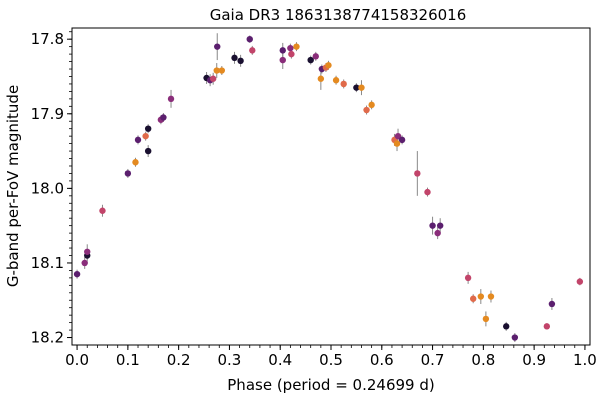 This screenshot has width=600, height=400. I want to click on x-tick-label: 0.9, so click(534, 360).